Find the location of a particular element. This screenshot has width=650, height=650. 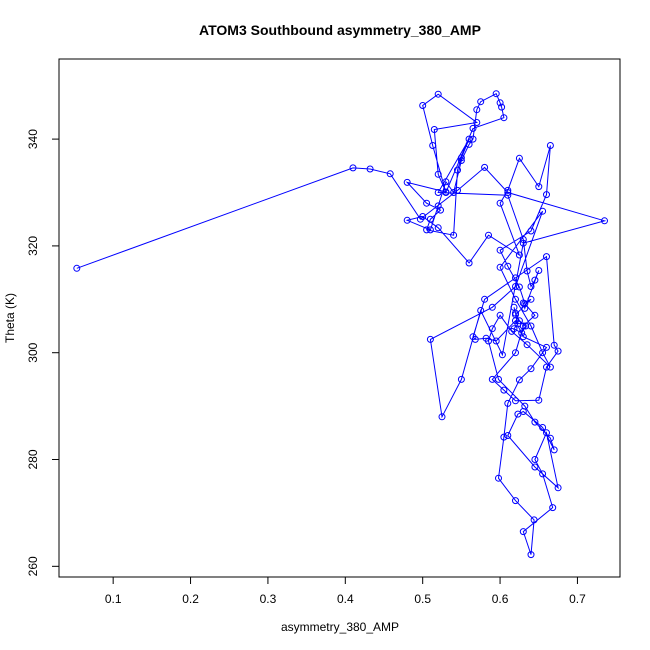

x-tick-label: 0.7 is located at coordinates (577, 599).